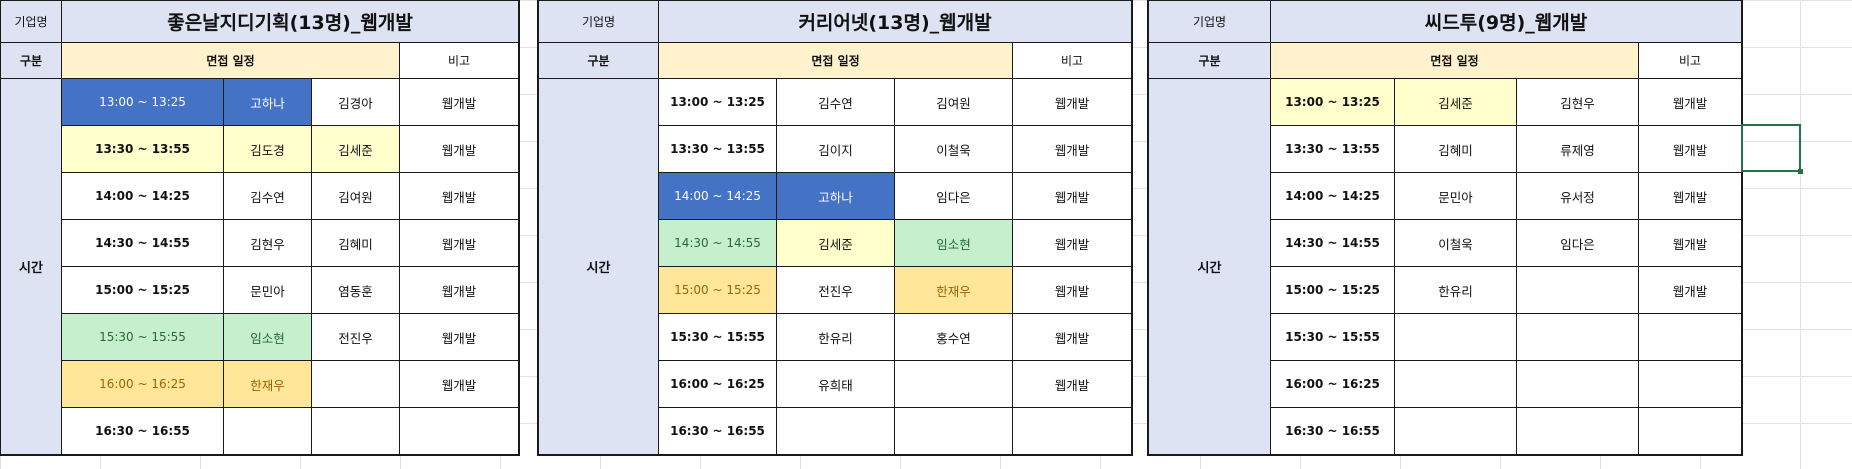 The width and height of the screenshot is (1852, 469). I want to click on selected-cell, so click(1771, 148).